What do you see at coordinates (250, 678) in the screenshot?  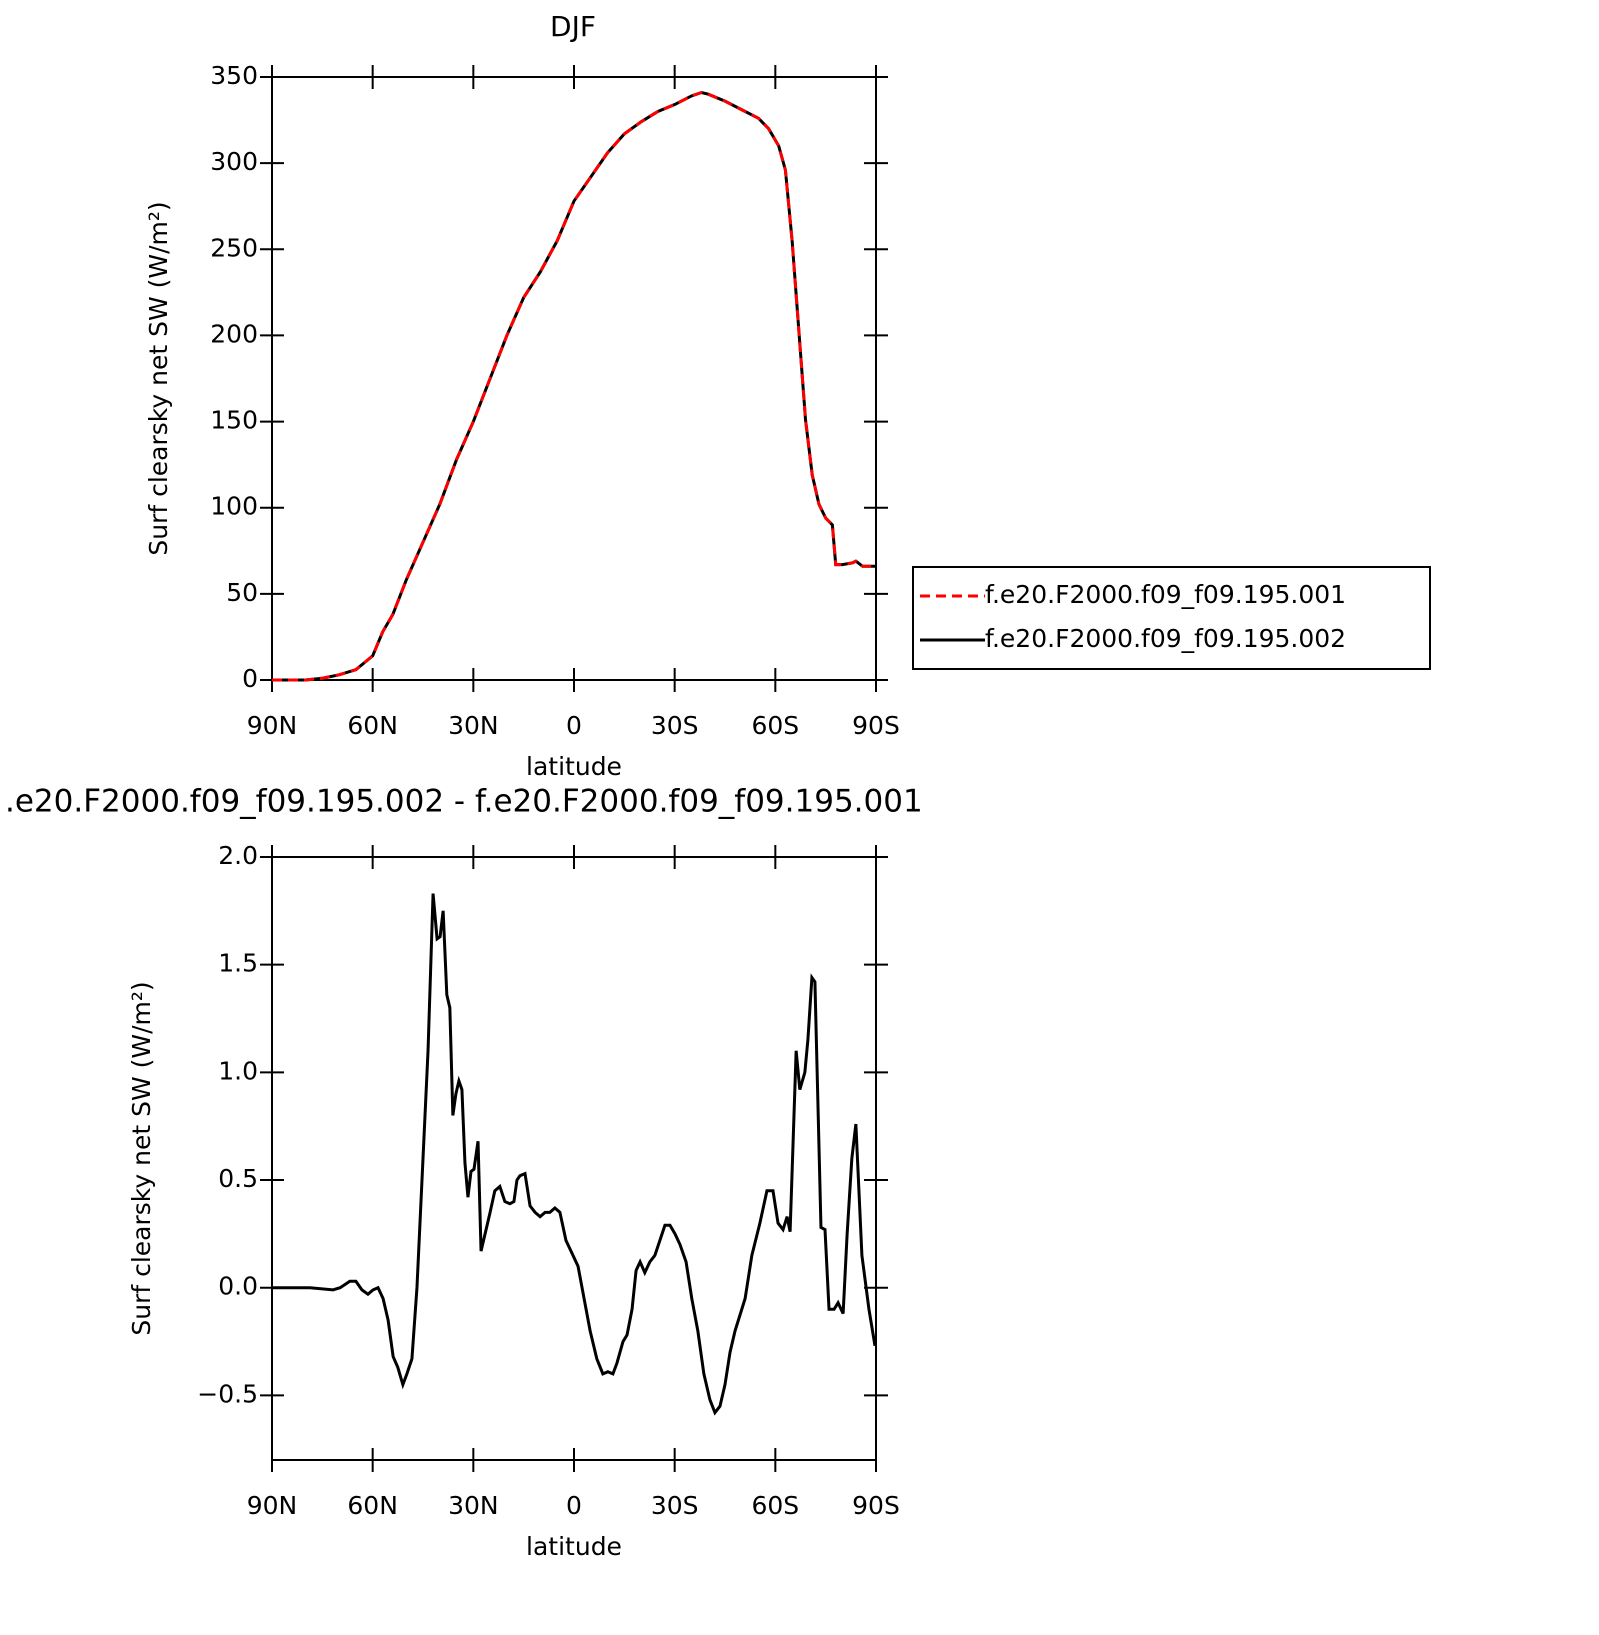 I see `y-tick-label: 0` at bounding box center [250, 678].